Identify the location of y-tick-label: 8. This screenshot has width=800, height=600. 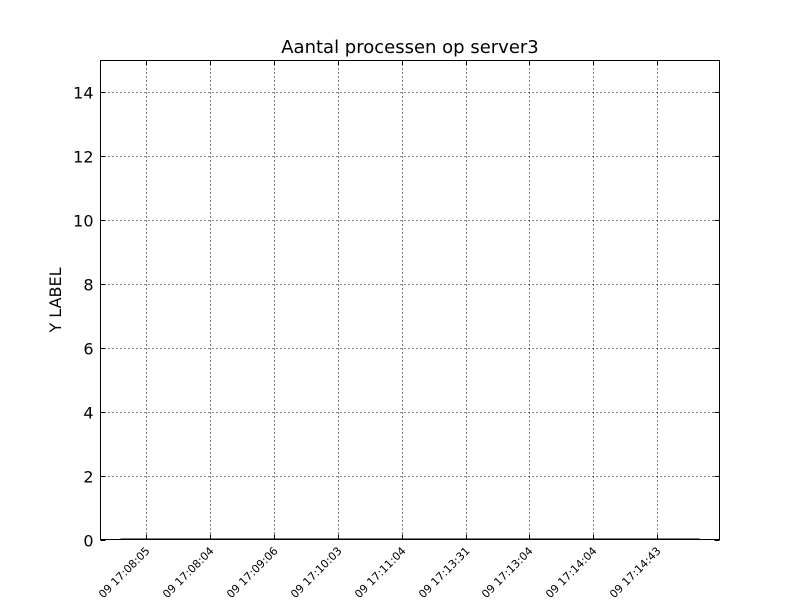
(88, 285).